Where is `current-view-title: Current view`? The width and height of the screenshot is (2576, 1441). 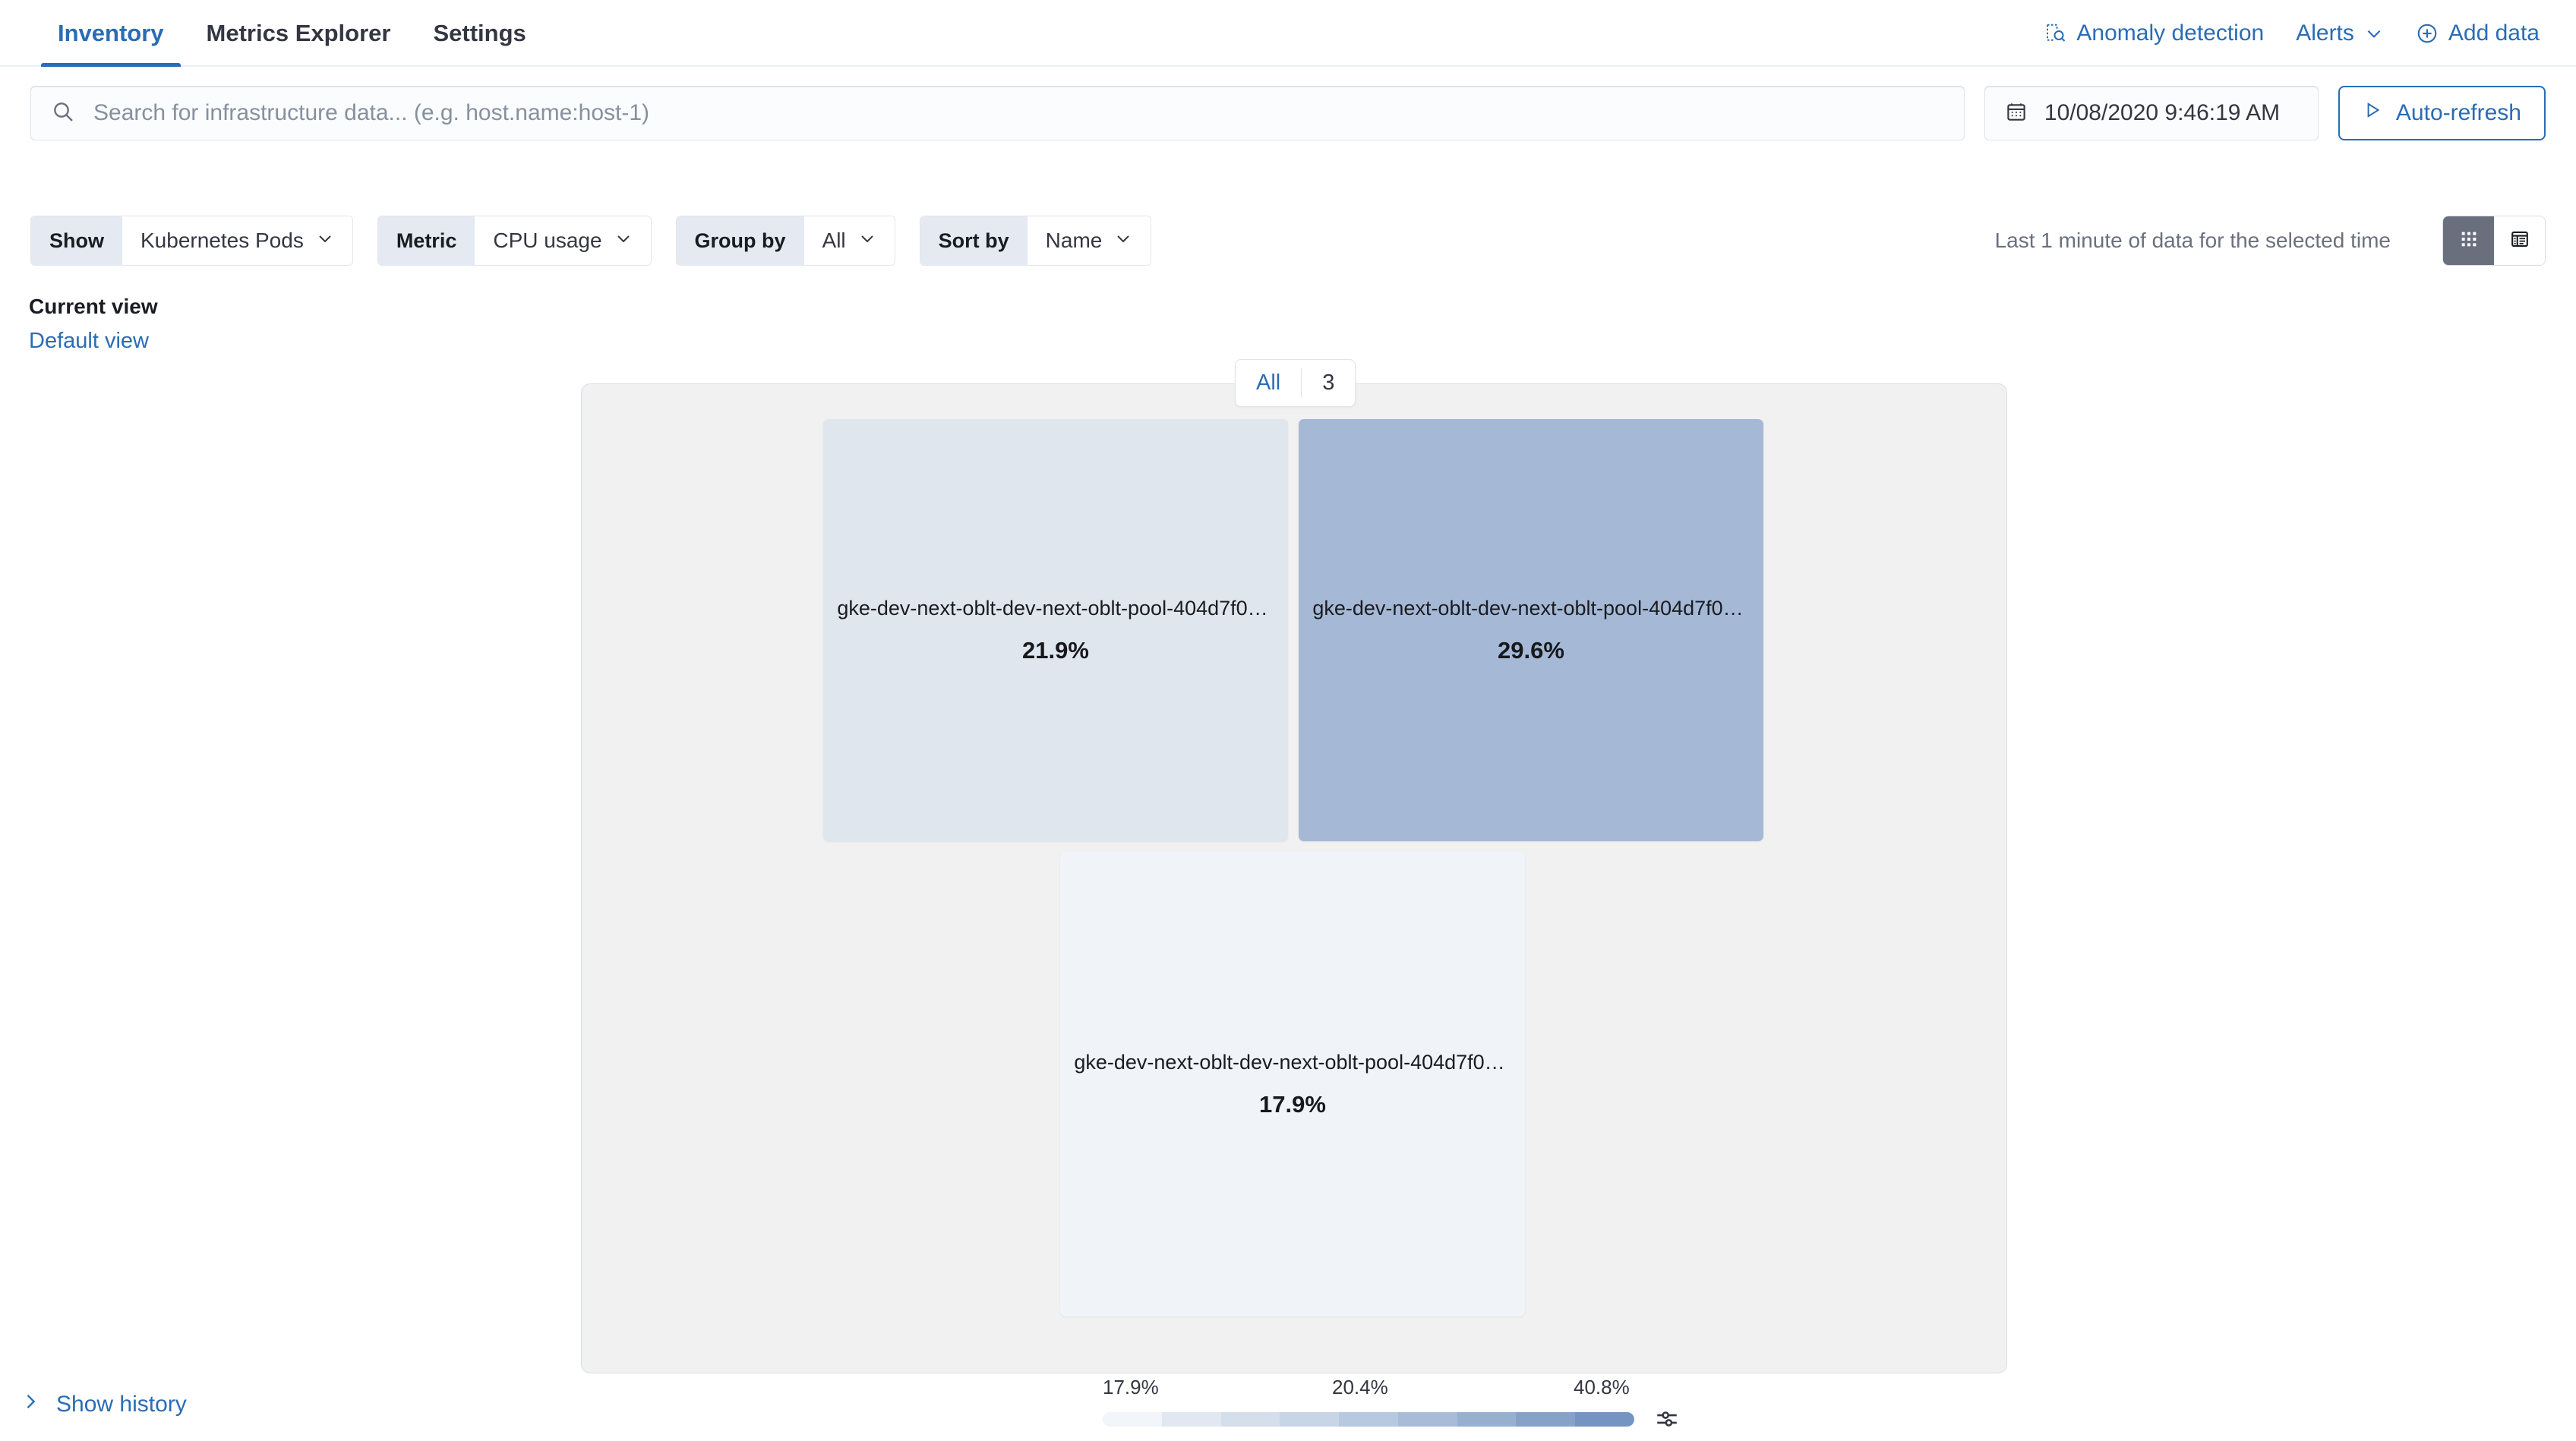
current-view-title: Current view is located at coordinates (93, 306).